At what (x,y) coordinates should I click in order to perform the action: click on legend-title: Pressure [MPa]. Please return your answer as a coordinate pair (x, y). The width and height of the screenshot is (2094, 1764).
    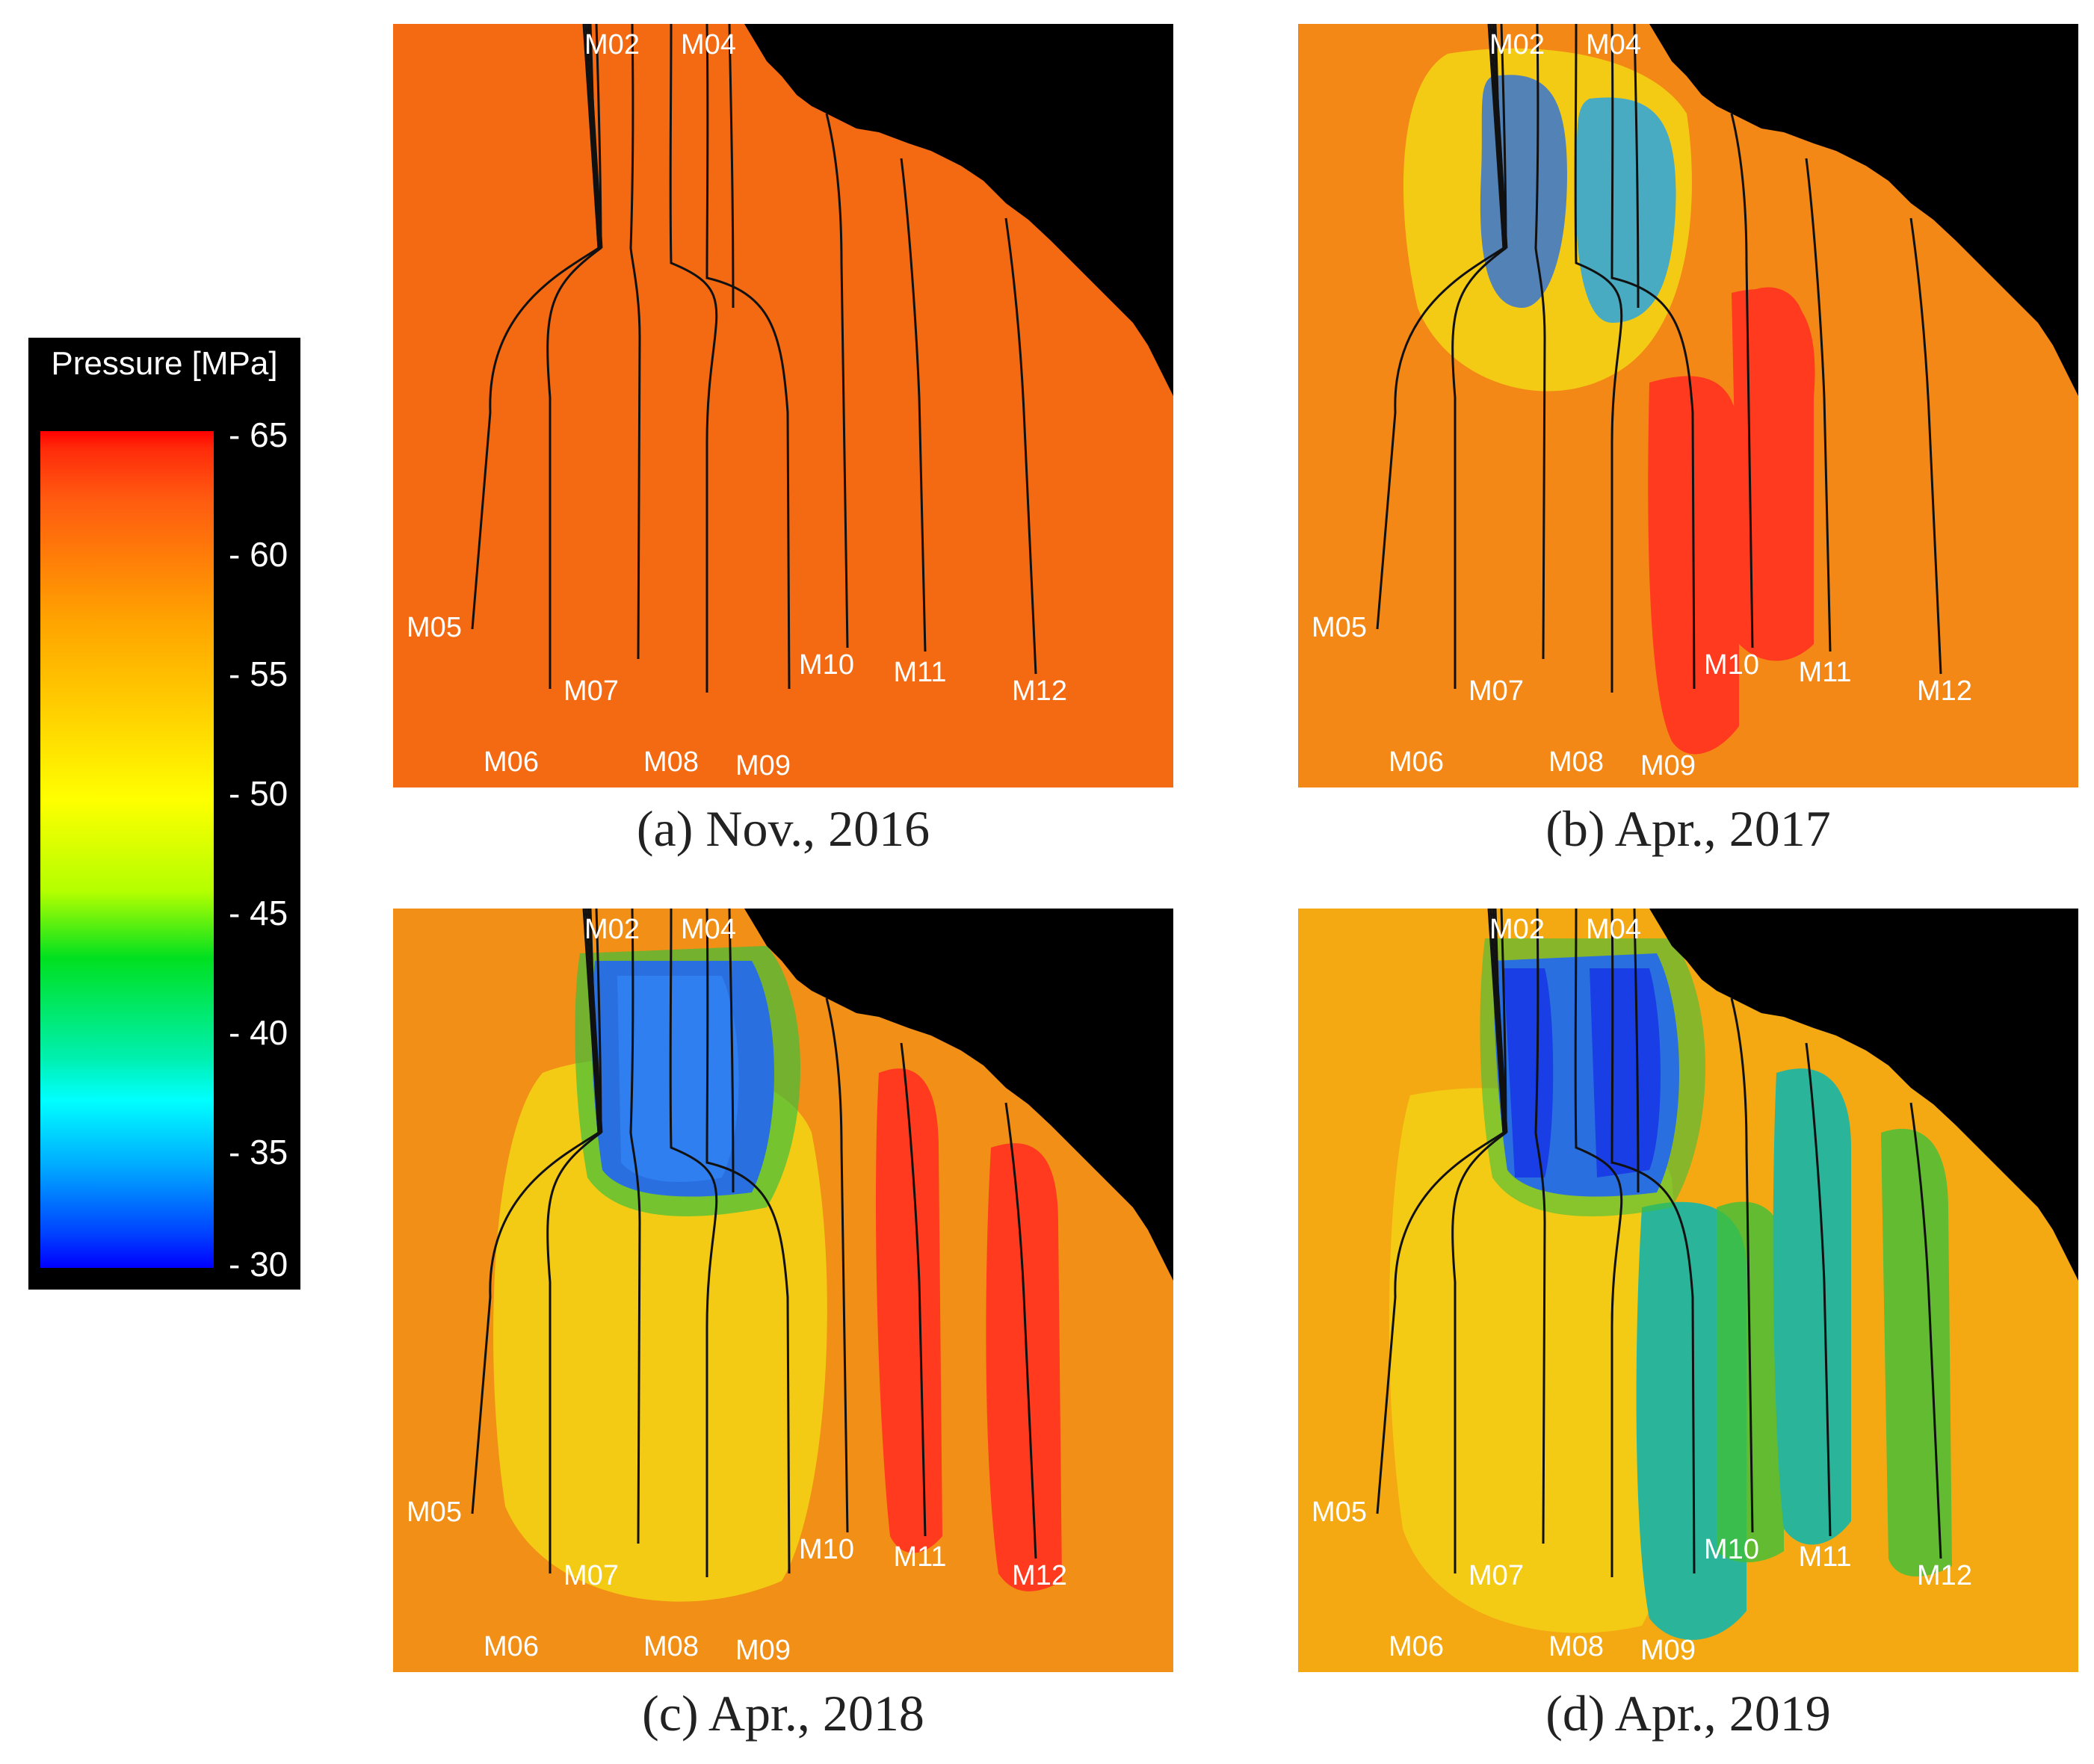
    Looking at the image, I should click on (164, 363).